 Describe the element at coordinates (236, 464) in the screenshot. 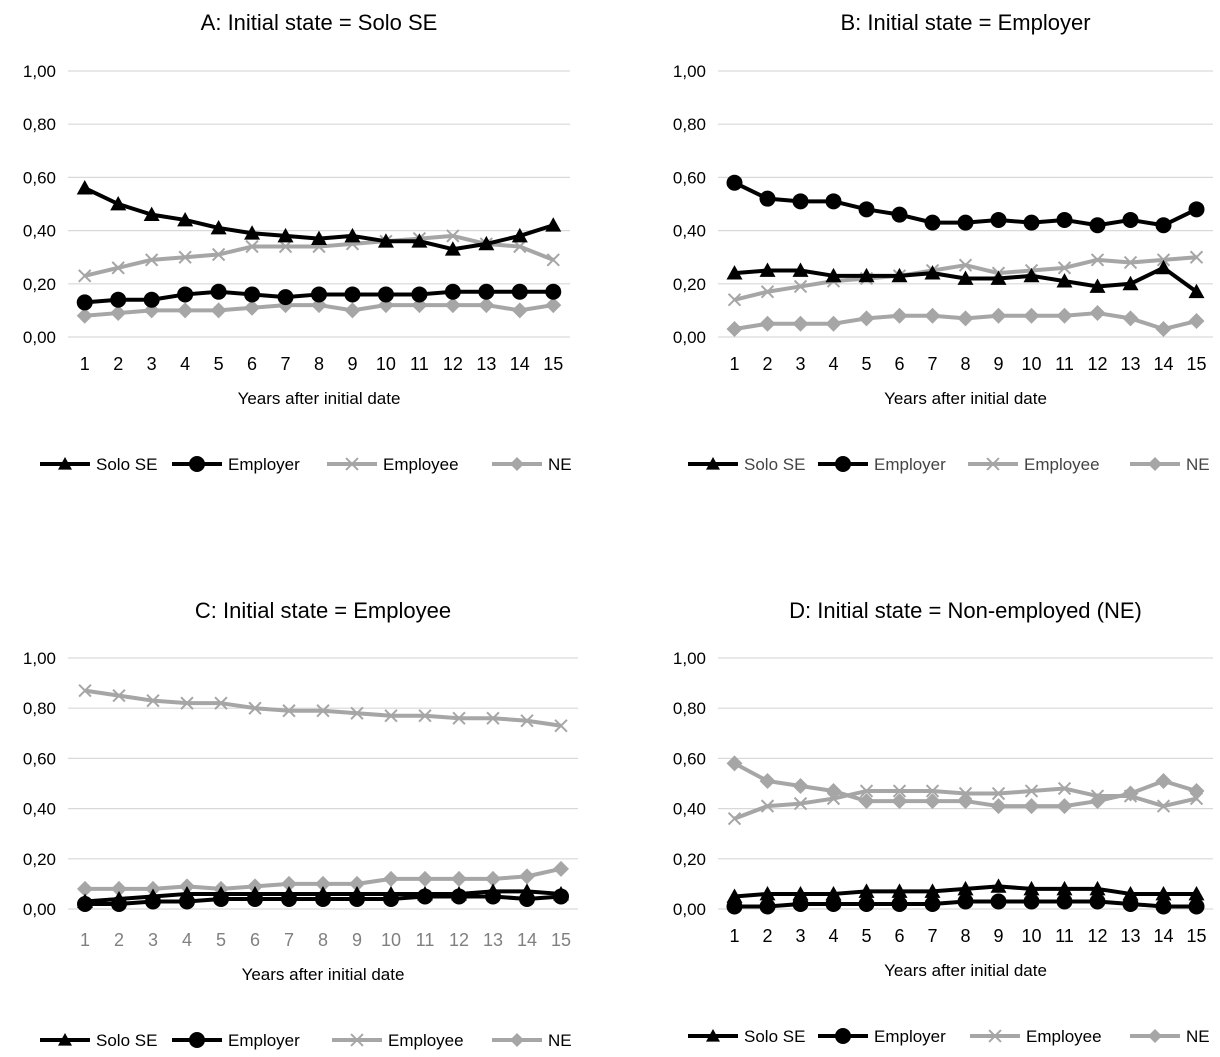

I see `legend-item: Employer` at that location.